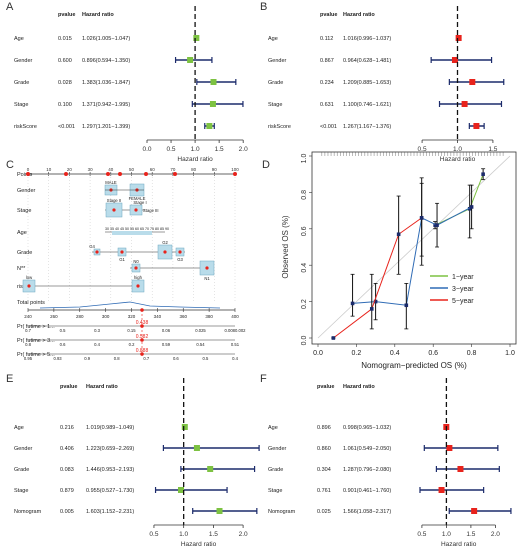 The width and height of the screenshot is (520, 555). What do you see at coordinates (414, 247) in the screenshot?
I see `calib-diagonal` at bounding box center [414, 247].